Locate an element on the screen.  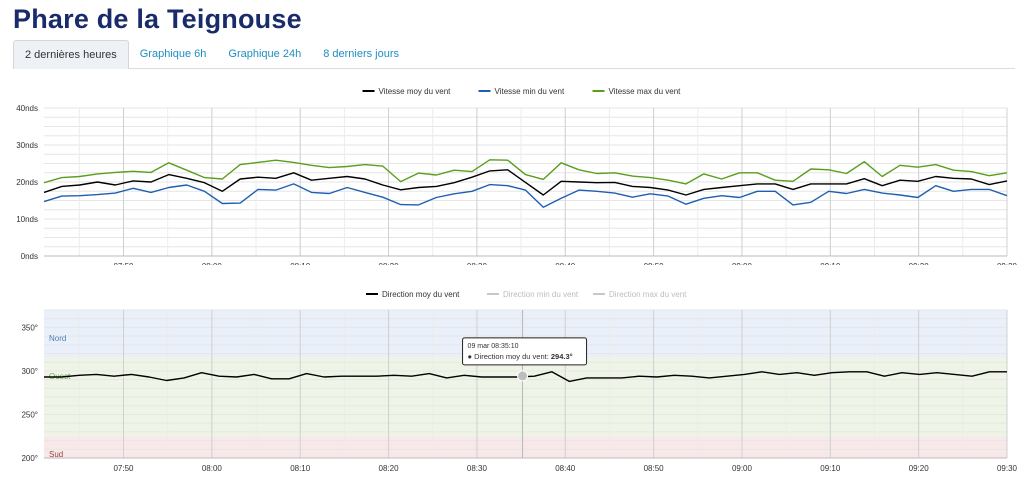
tab-graphique-6h: Graphique 6h is located at coordinates (173, 54).